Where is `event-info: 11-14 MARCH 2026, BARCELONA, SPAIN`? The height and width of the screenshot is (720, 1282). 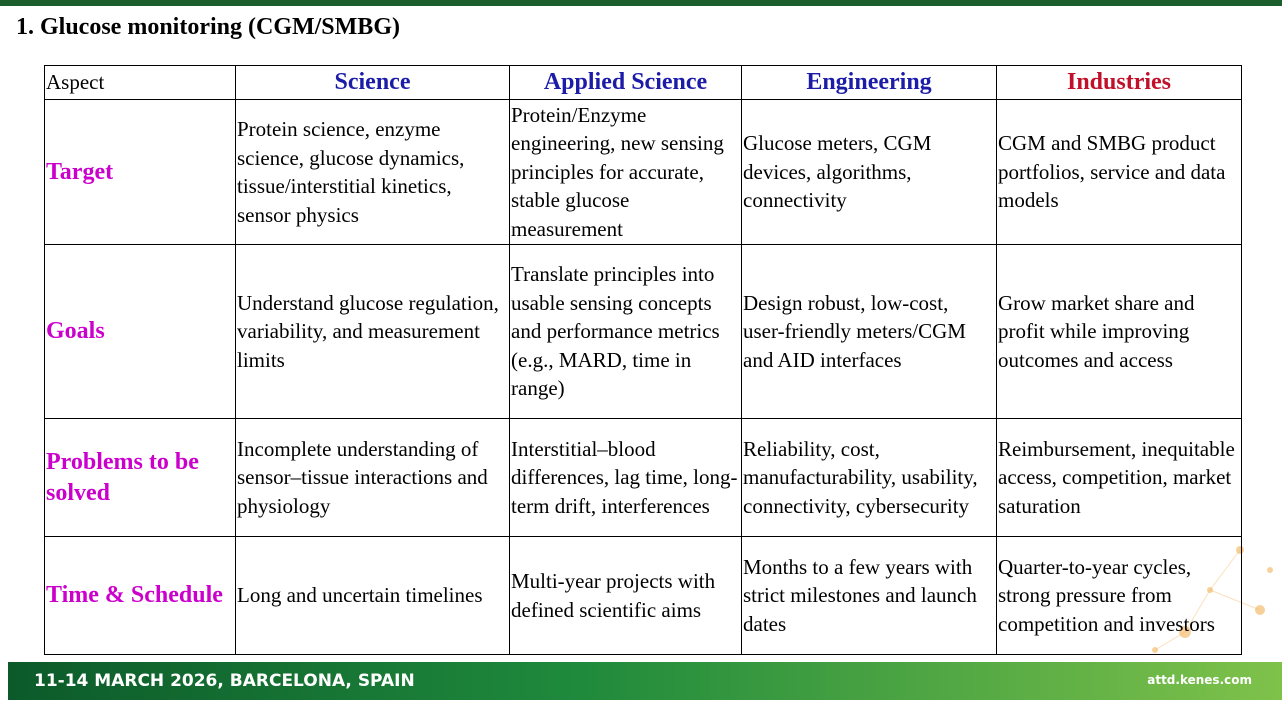 event-info: 11-14 MARCH 2026, BARCELONA, SPAIN is located at coordinates (224, 681).